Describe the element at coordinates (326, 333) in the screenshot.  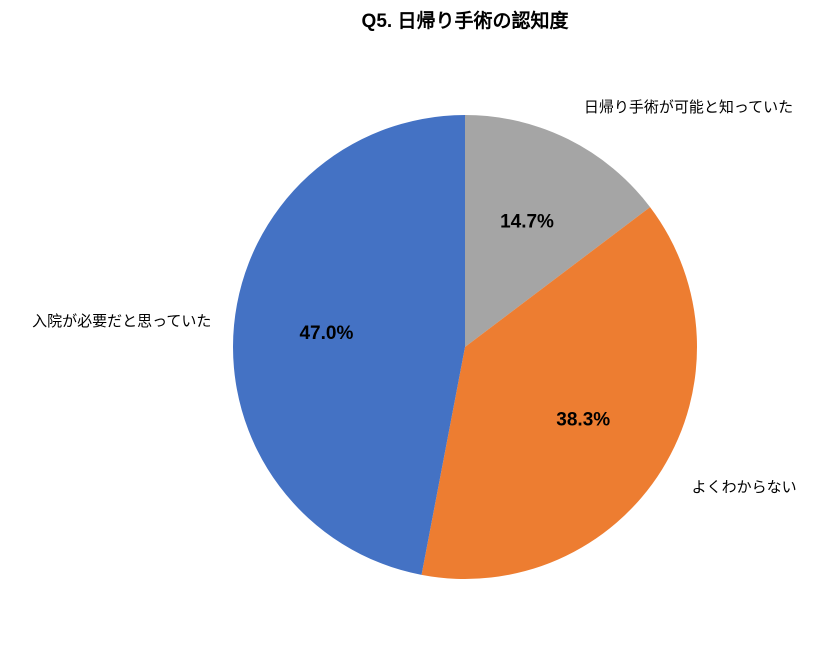
I see `value-label: 47.0%` at that location.